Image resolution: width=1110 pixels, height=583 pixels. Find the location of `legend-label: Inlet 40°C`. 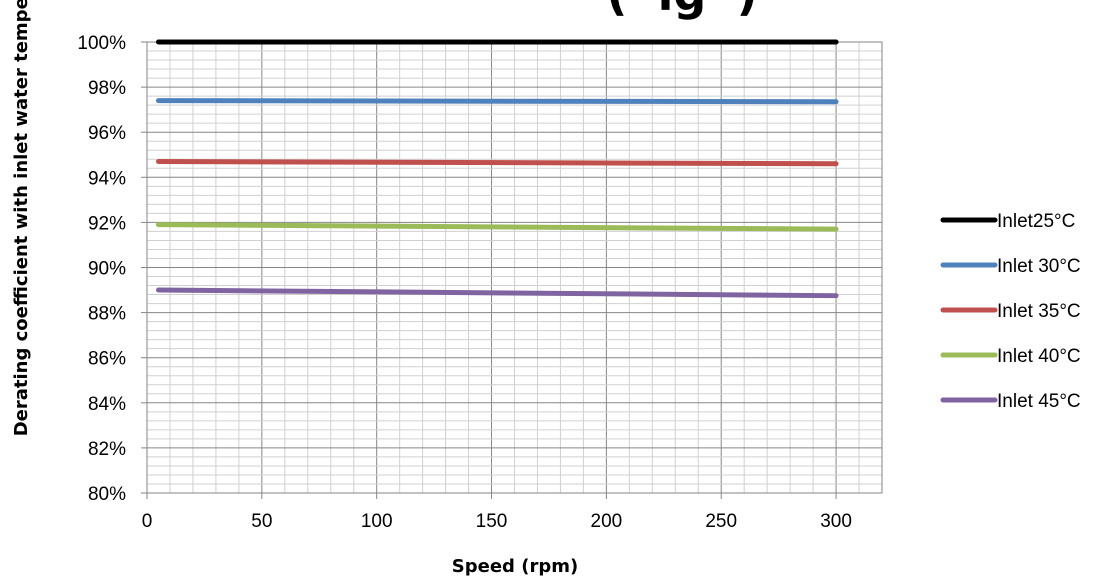

legend-label: Inlet 40°C is located at coordinates (1039, 356).